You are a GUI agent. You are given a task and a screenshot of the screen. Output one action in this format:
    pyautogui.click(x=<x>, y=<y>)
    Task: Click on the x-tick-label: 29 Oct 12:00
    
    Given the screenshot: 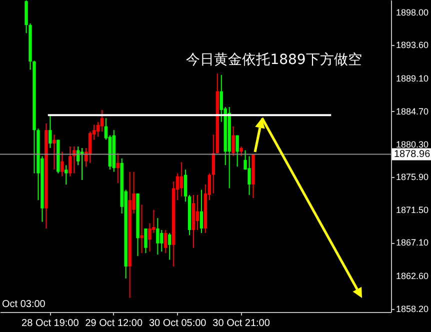 What is the action you would take?
    pyautogui.click(x=114, y=323)
    